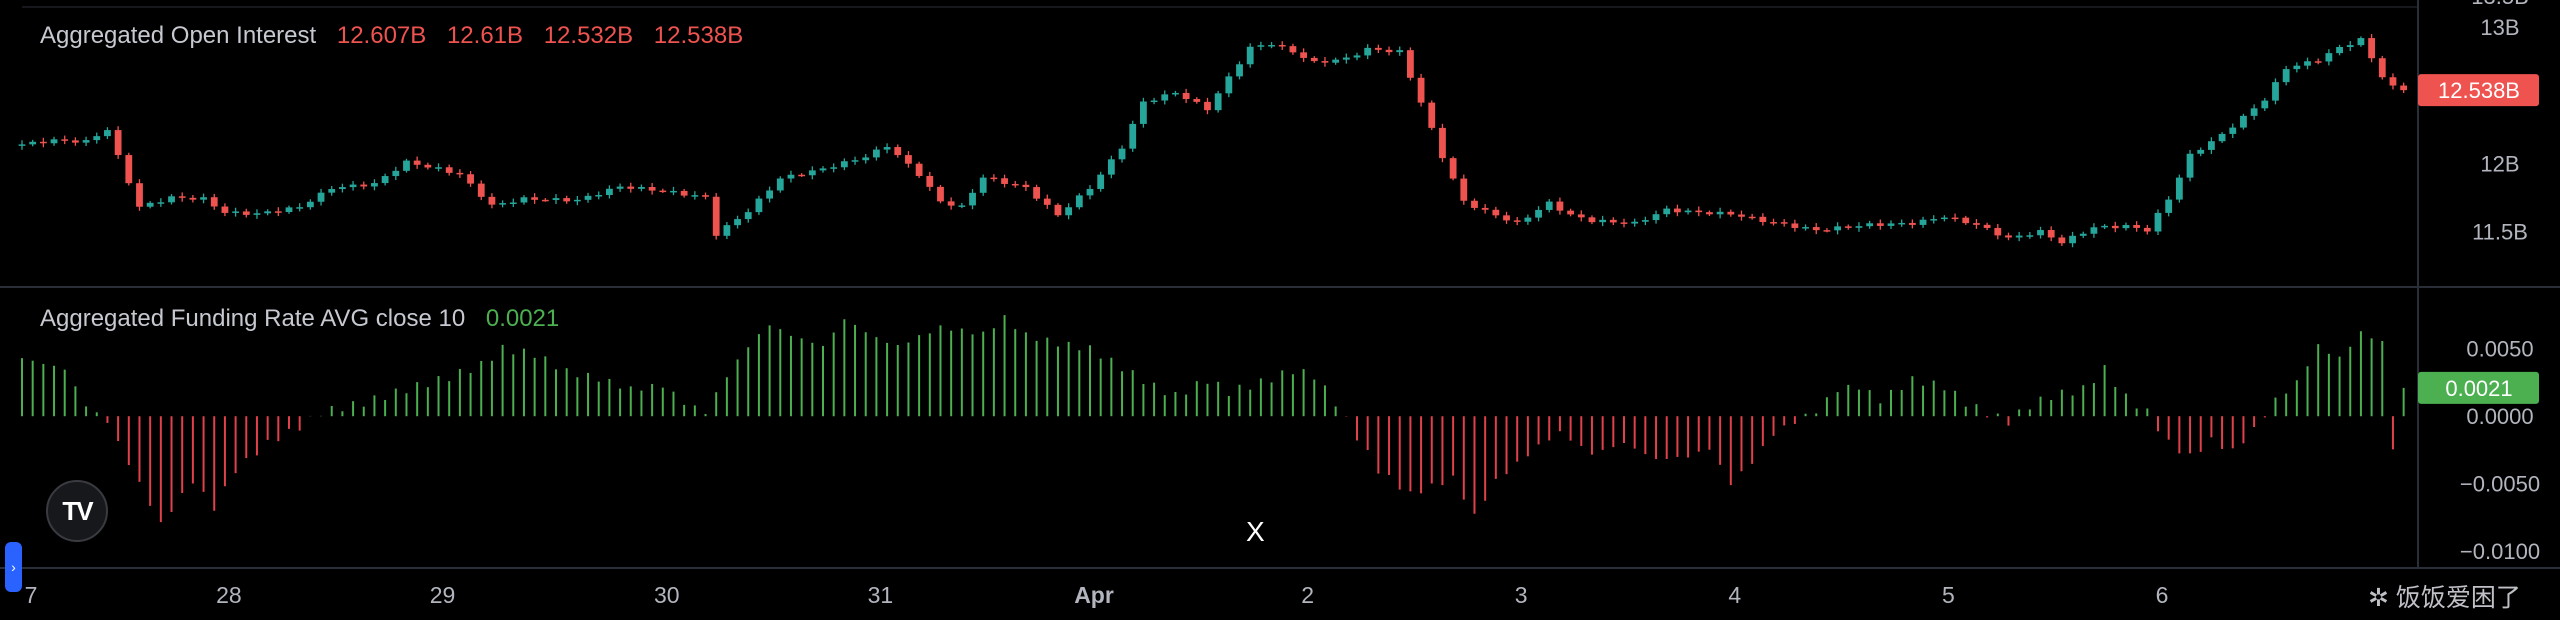 The image size is (2560, 620). Describe the element at coordinates (2499, 416) in the screenshot. I see `fr-axis-tick: 0.0000` at that location.